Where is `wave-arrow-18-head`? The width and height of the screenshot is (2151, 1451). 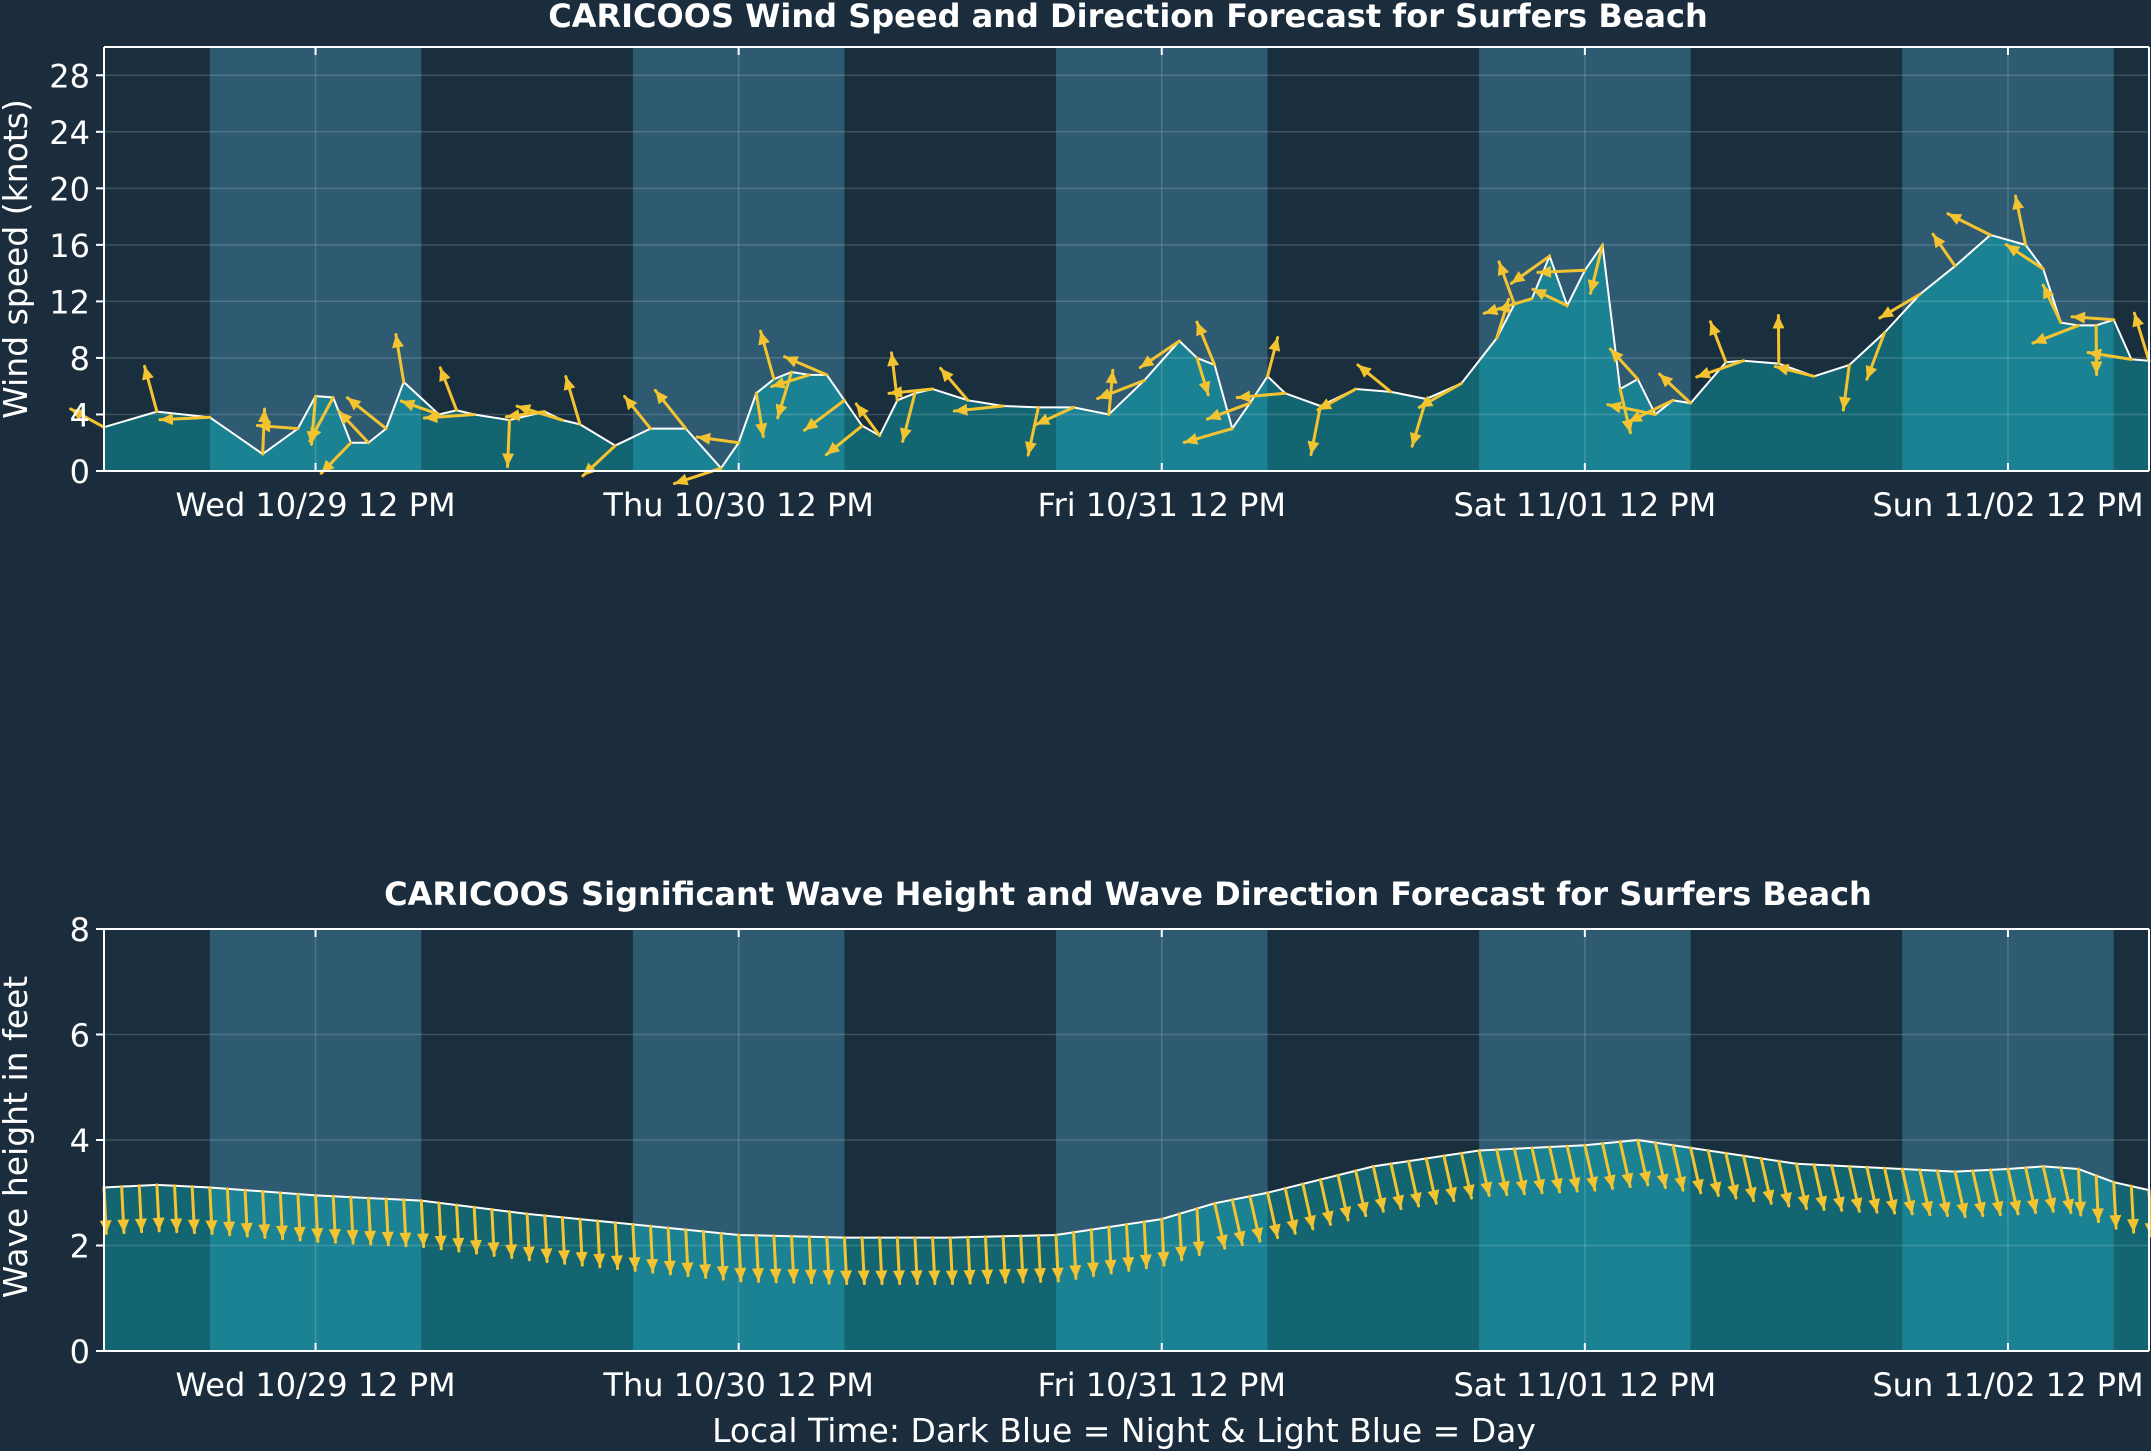
wave-arrow-18-head is located at coordinates (405, 1239).